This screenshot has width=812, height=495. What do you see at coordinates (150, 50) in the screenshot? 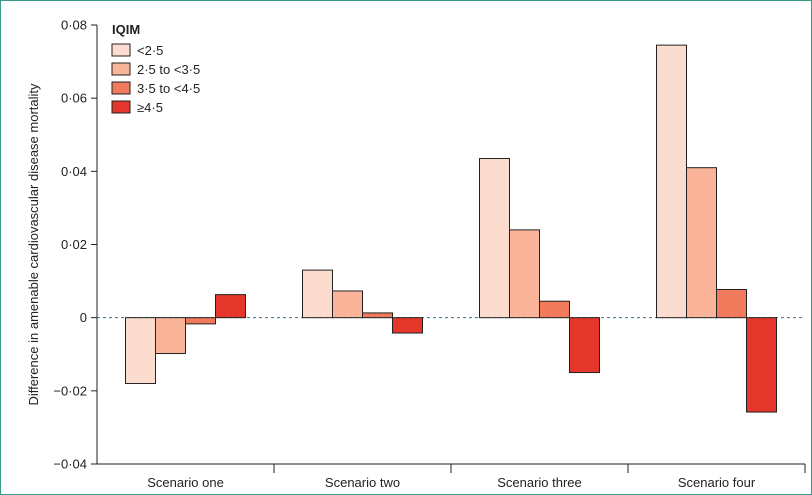
I see `legend-label: <2·5` at bounding box center [150, 50].